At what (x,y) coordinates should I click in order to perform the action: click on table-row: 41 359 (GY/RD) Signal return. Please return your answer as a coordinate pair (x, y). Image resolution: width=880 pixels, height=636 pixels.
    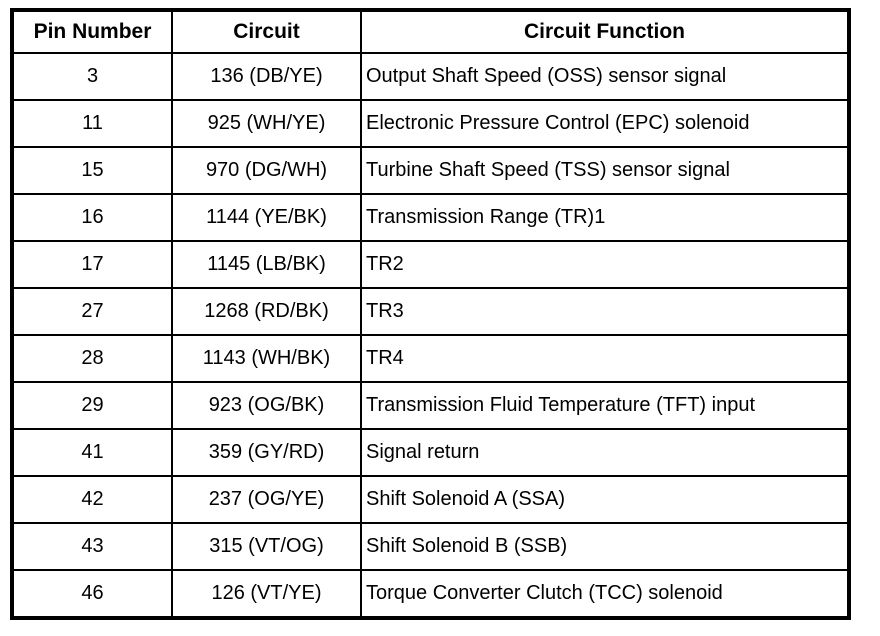
    Looking at the image, I should click on (430, 452).